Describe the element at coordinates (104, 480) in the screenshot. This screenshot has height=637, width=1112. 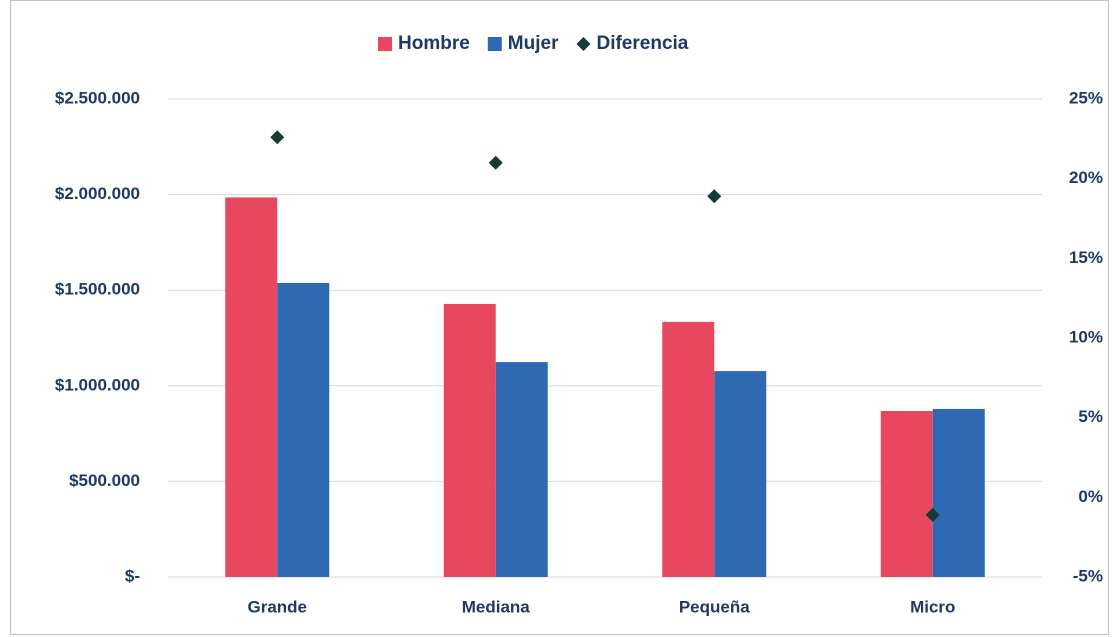
I see `y-tick-label: $500.000` at that location.